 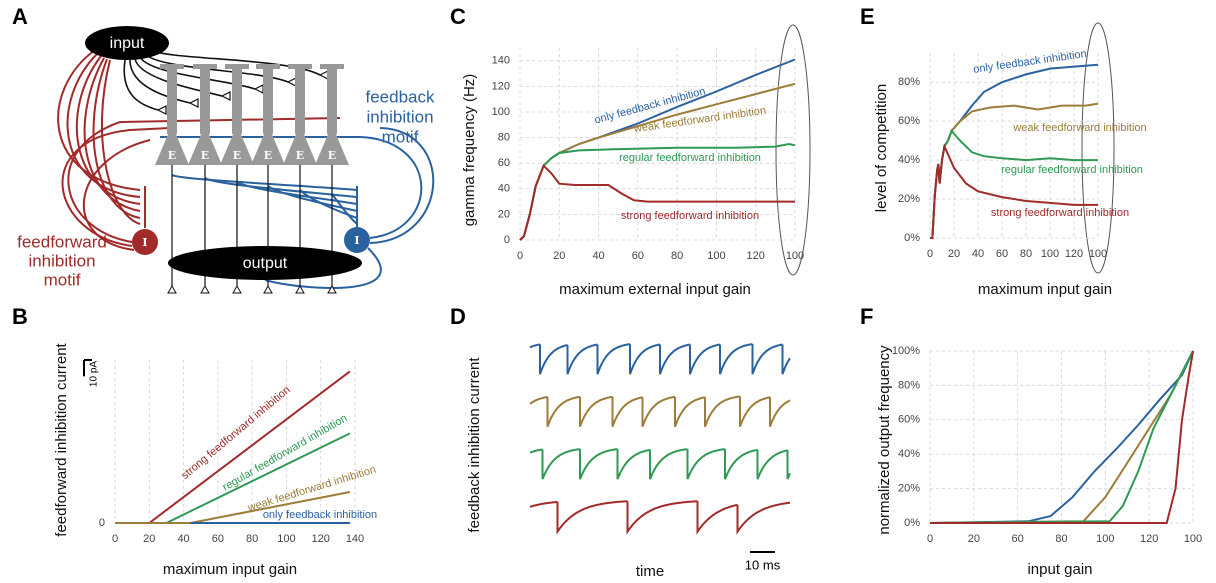 What do you see at coordinates (867, 16) in the screenshot?
I see `panel-label: E` at bounding box center [867, 16].